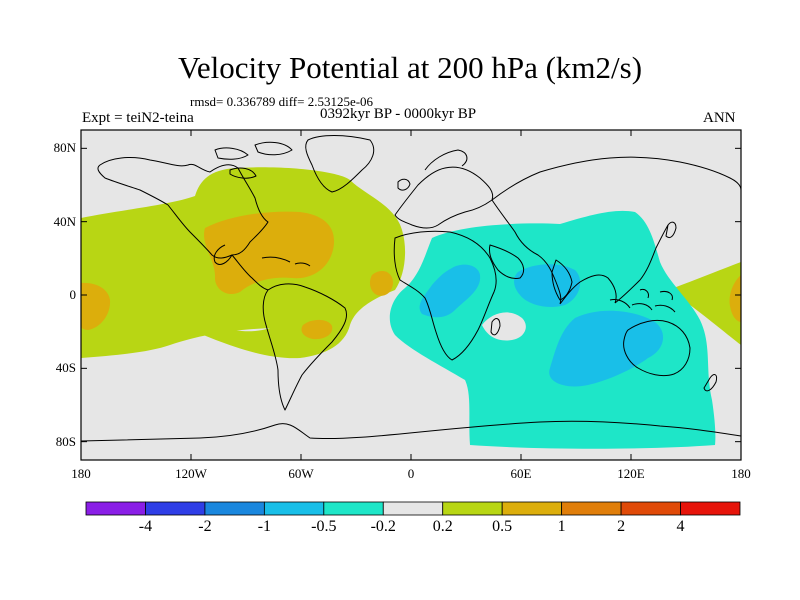 The image size is (800, 600). I want to click on field-orange-south-atlantic, so click(317, 329).